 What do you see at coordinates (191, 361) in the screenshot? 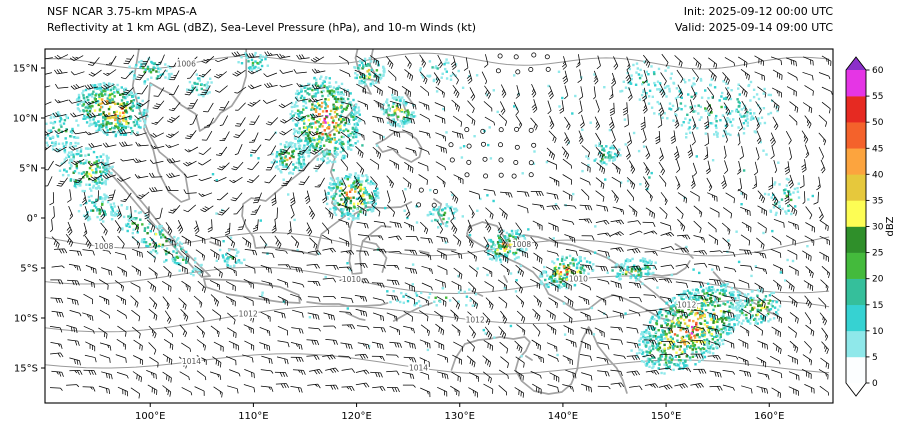
I see `pressure-label: 1014` at bounding box center [191, 361].